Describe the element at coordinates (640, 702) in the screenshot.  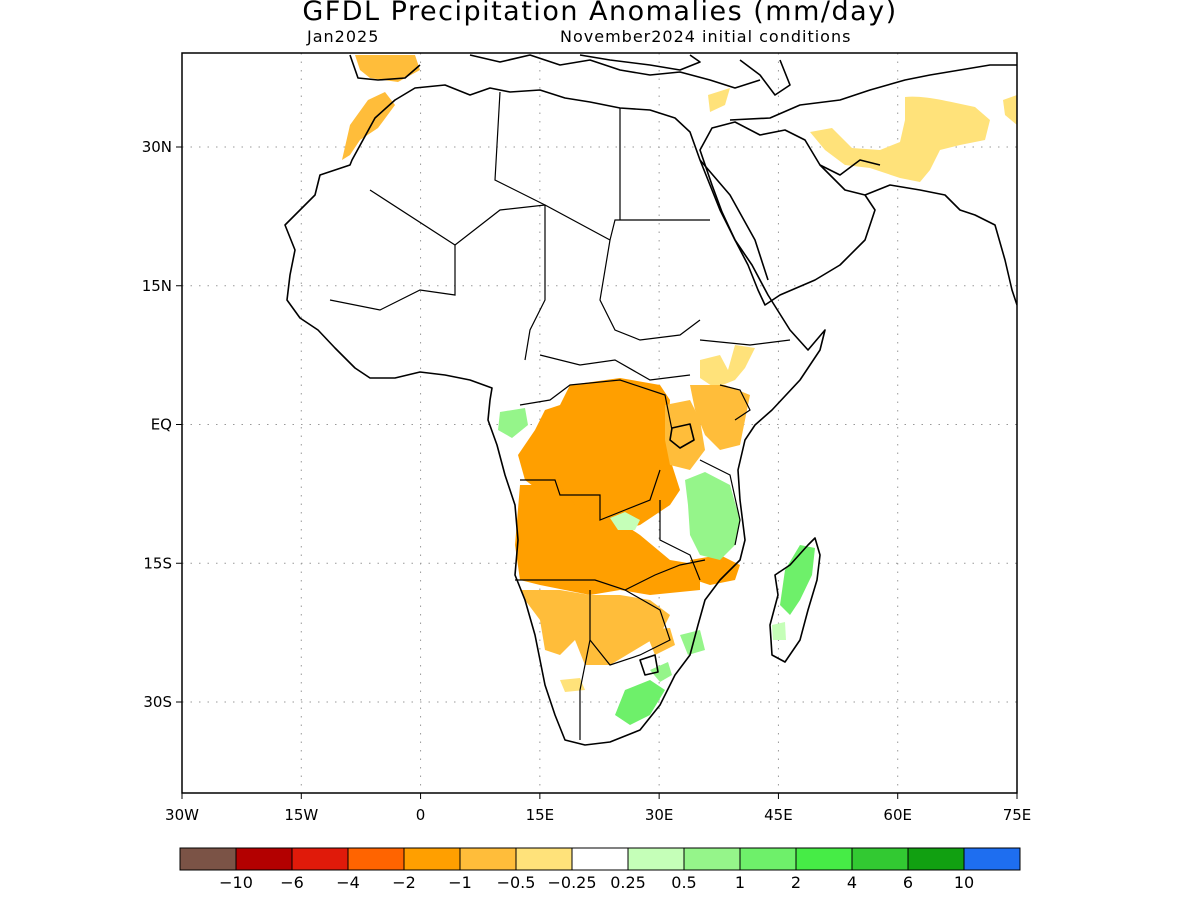
I see `southafrica-east-wet-anomaly` at that location.